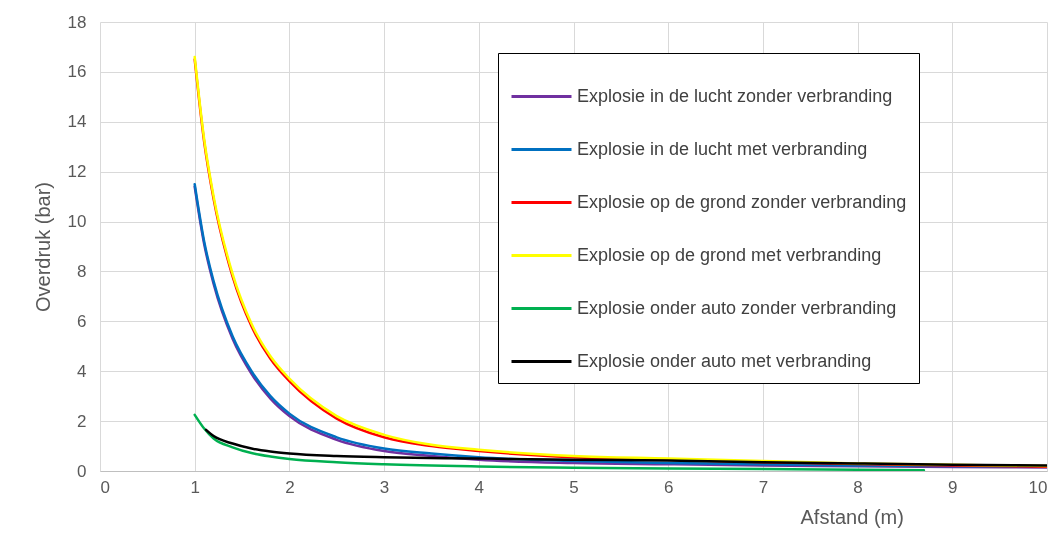 The image size is (1061, 538). I want to click on legend-label: Explosie in de lucht zonder verbranding, so click(735, 95).